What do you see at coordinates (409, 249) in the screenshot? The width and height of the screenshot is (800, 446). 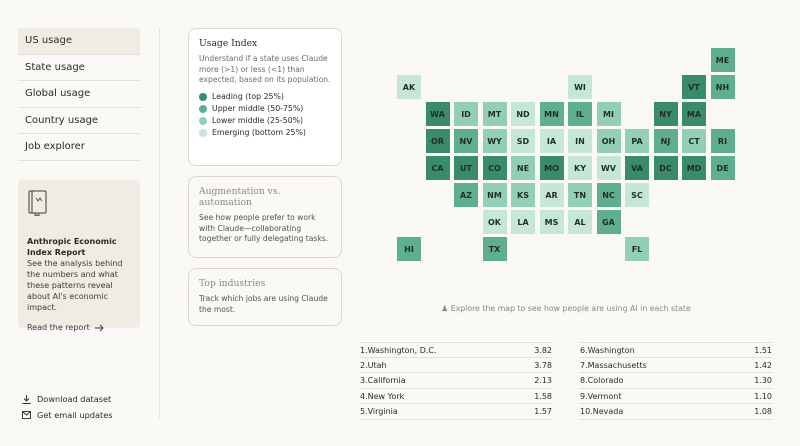 I see `state-tile-hi: HI` at bounding box center [409, 249].